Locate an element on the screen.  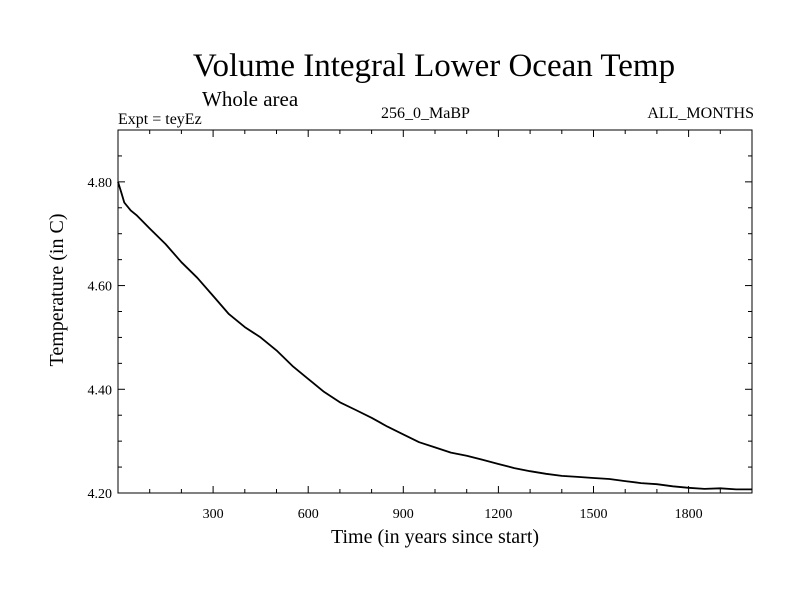
chart-subtitle: Whole area is located at coordinates (250, 99).